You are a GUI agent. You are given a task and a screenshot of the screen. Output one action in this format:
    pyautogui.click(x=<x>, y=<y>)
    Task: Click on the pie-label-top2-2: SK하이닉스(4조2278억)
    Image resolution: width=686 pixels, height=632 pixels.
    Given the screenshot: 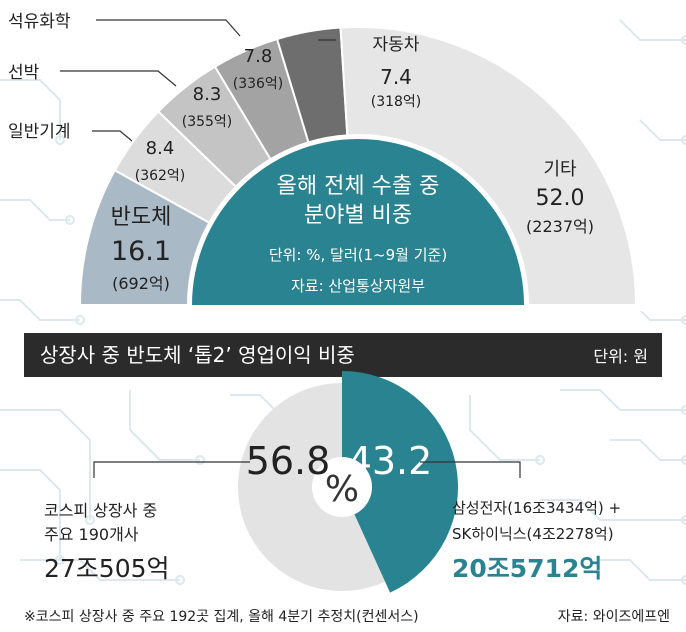 What is the action you would take?
    pyautogui.click(x=533, y=534)
    